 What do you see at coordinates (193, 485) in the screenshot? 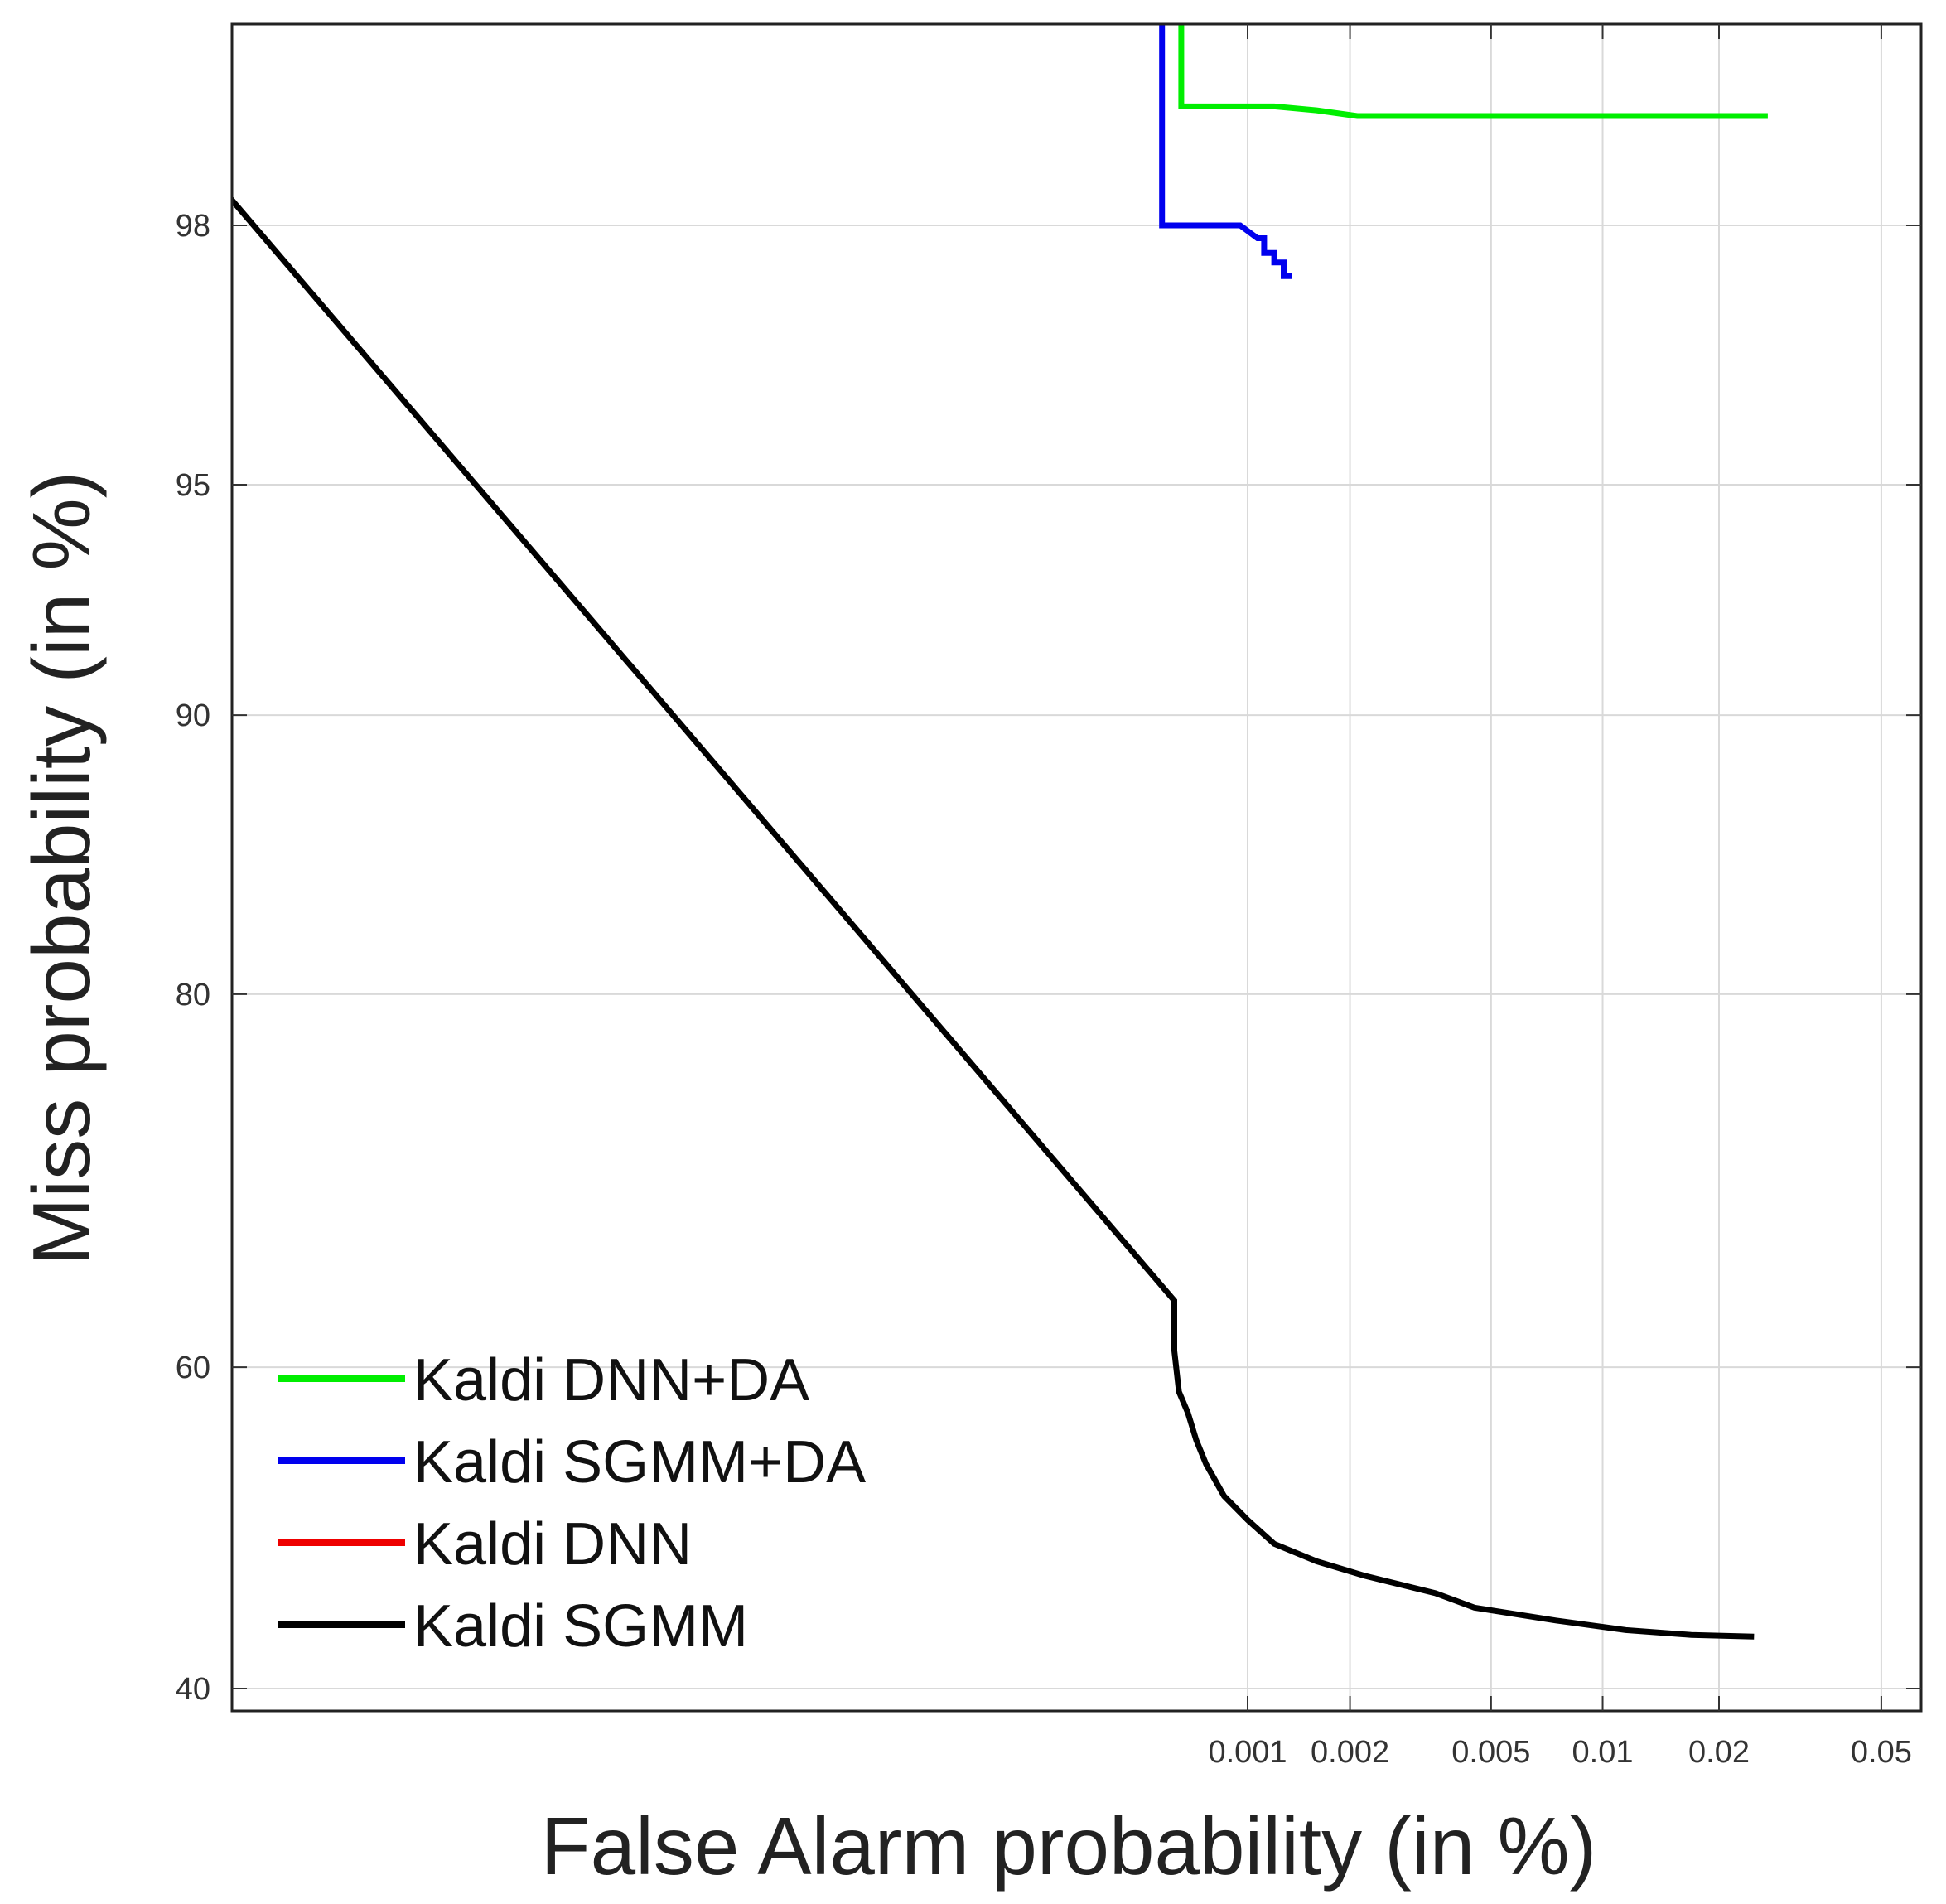
I see `y-tick-label: 95` at bounding box center [193, 485].